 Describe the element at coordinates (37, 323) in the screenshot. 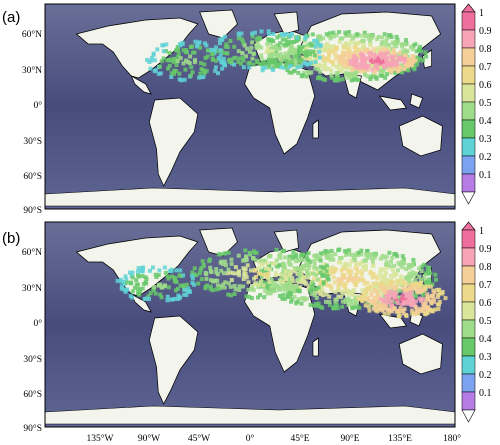

I see `lat-label: 0°` at that location.